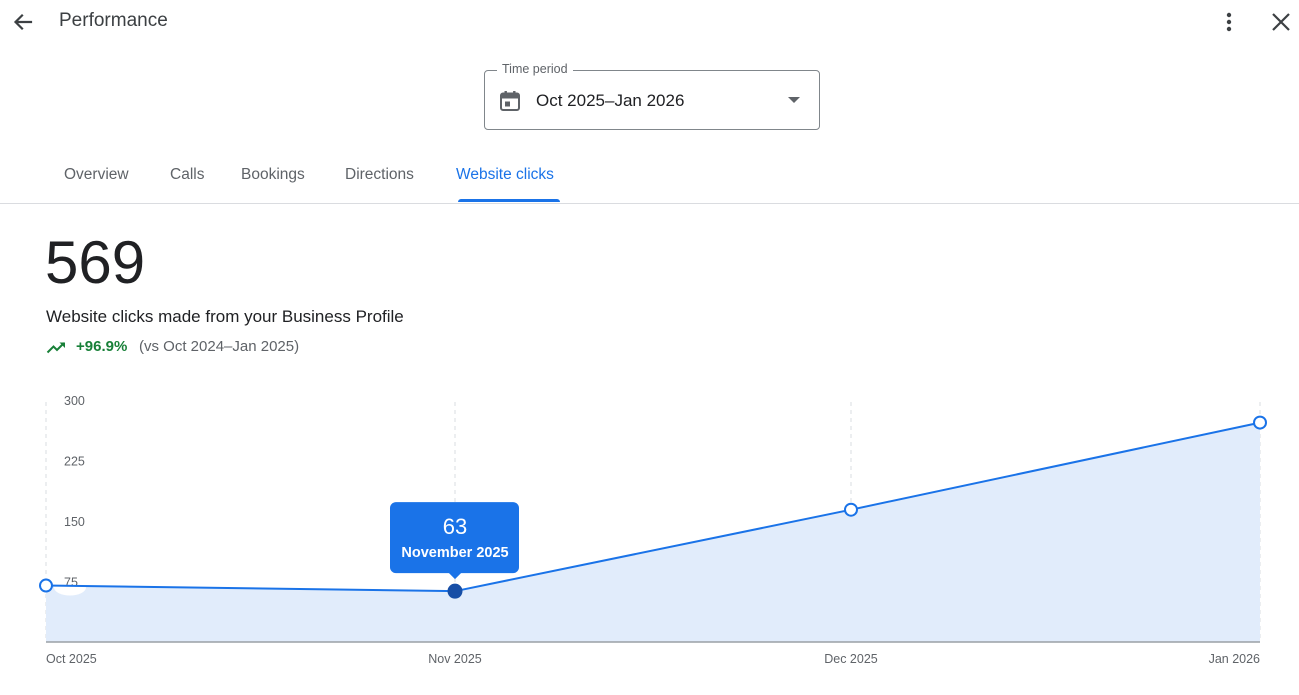 This screenshot has width=1299, height=695. What do you see at coordinates (187, 174) in the screenshot?
I see `tab-calls: Calls` at bounding box center [187, 174].